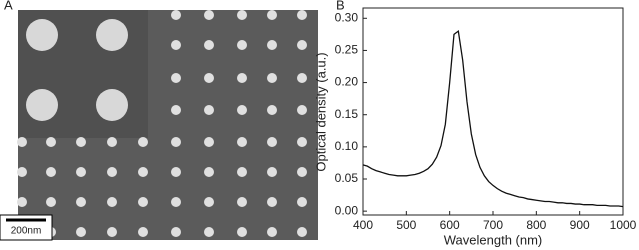  I want to click on x-tick-label: 500, so click(406, 225).